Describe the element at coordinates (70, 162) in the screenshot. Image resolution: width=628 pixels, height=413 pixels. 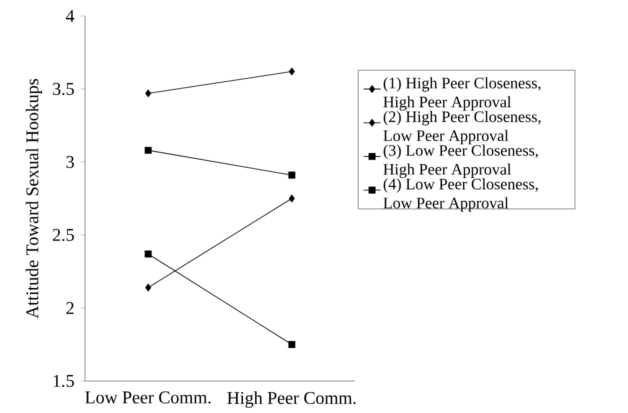
I see `y-tick-label: 3` at that location.